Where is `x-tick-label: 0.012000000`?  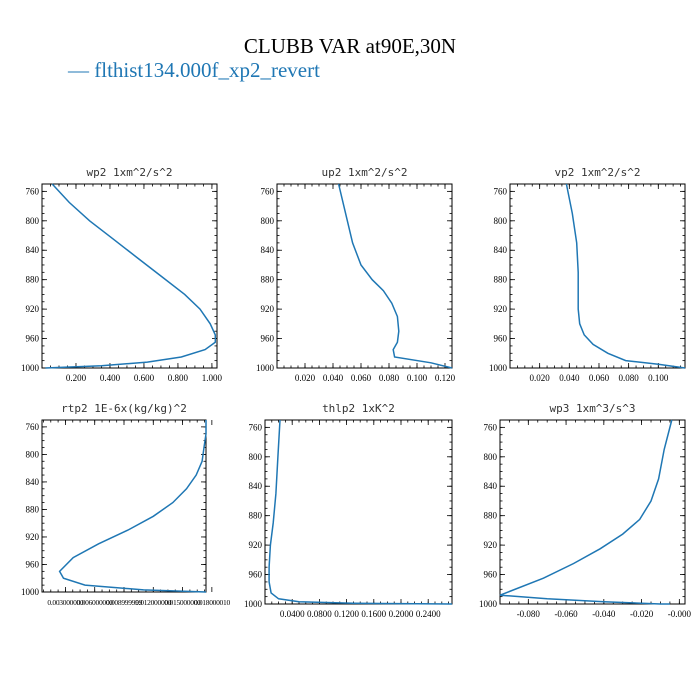
x-tick-label: 0.012000000 is located at coordinates (153, 602).